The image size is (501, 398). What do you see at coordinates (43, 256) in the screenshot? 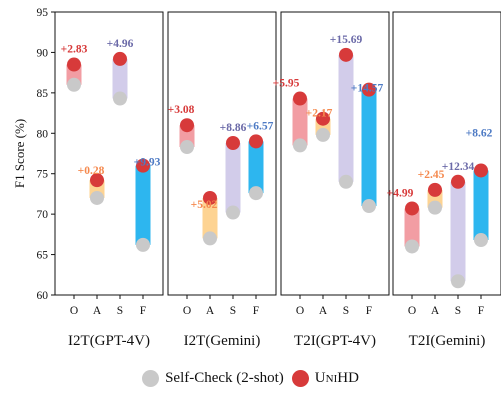
I see `y-tick-label: 65` at bounding box center [43, 256].